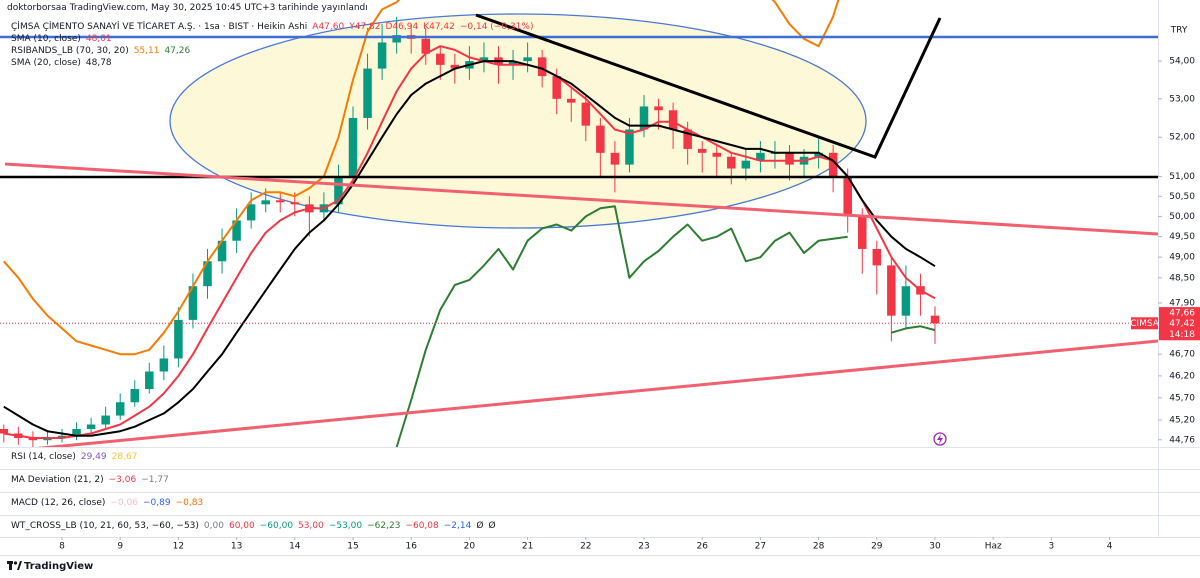  Describe the element at coordinates (345, 526) in the screenshot. I see `pane-value: −53,00` at that location.